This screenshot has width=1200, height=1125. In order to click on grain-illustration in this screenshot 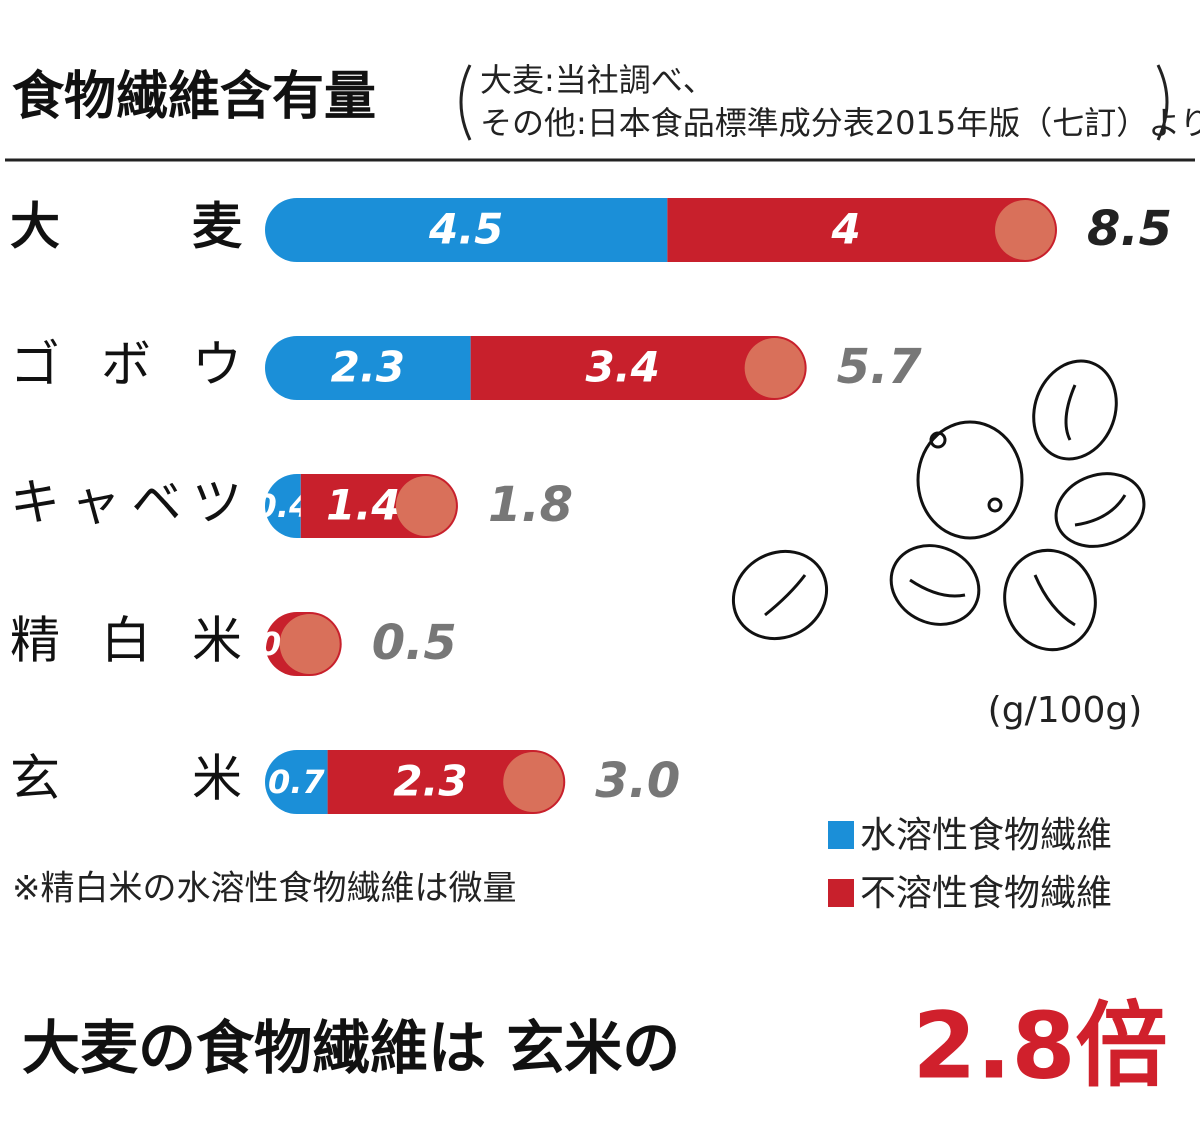, I will do `click(938, 505)`.